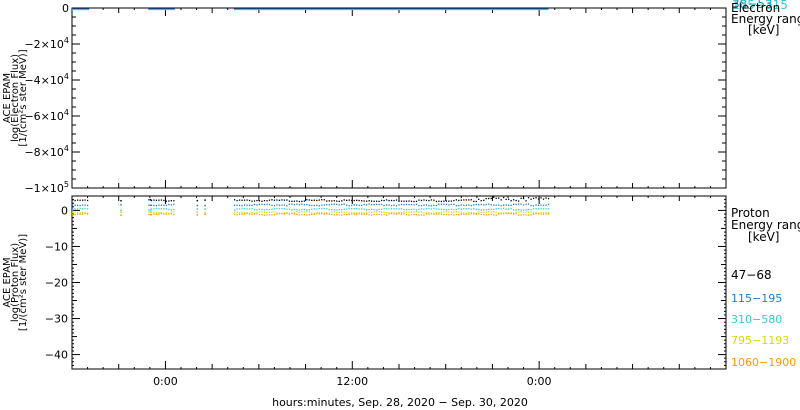 This screenshot has height=410, width=800. Describe the element at coordinates (756, 319) in the screenshot. I see `proton-legend-entry: 310−580` at that location.